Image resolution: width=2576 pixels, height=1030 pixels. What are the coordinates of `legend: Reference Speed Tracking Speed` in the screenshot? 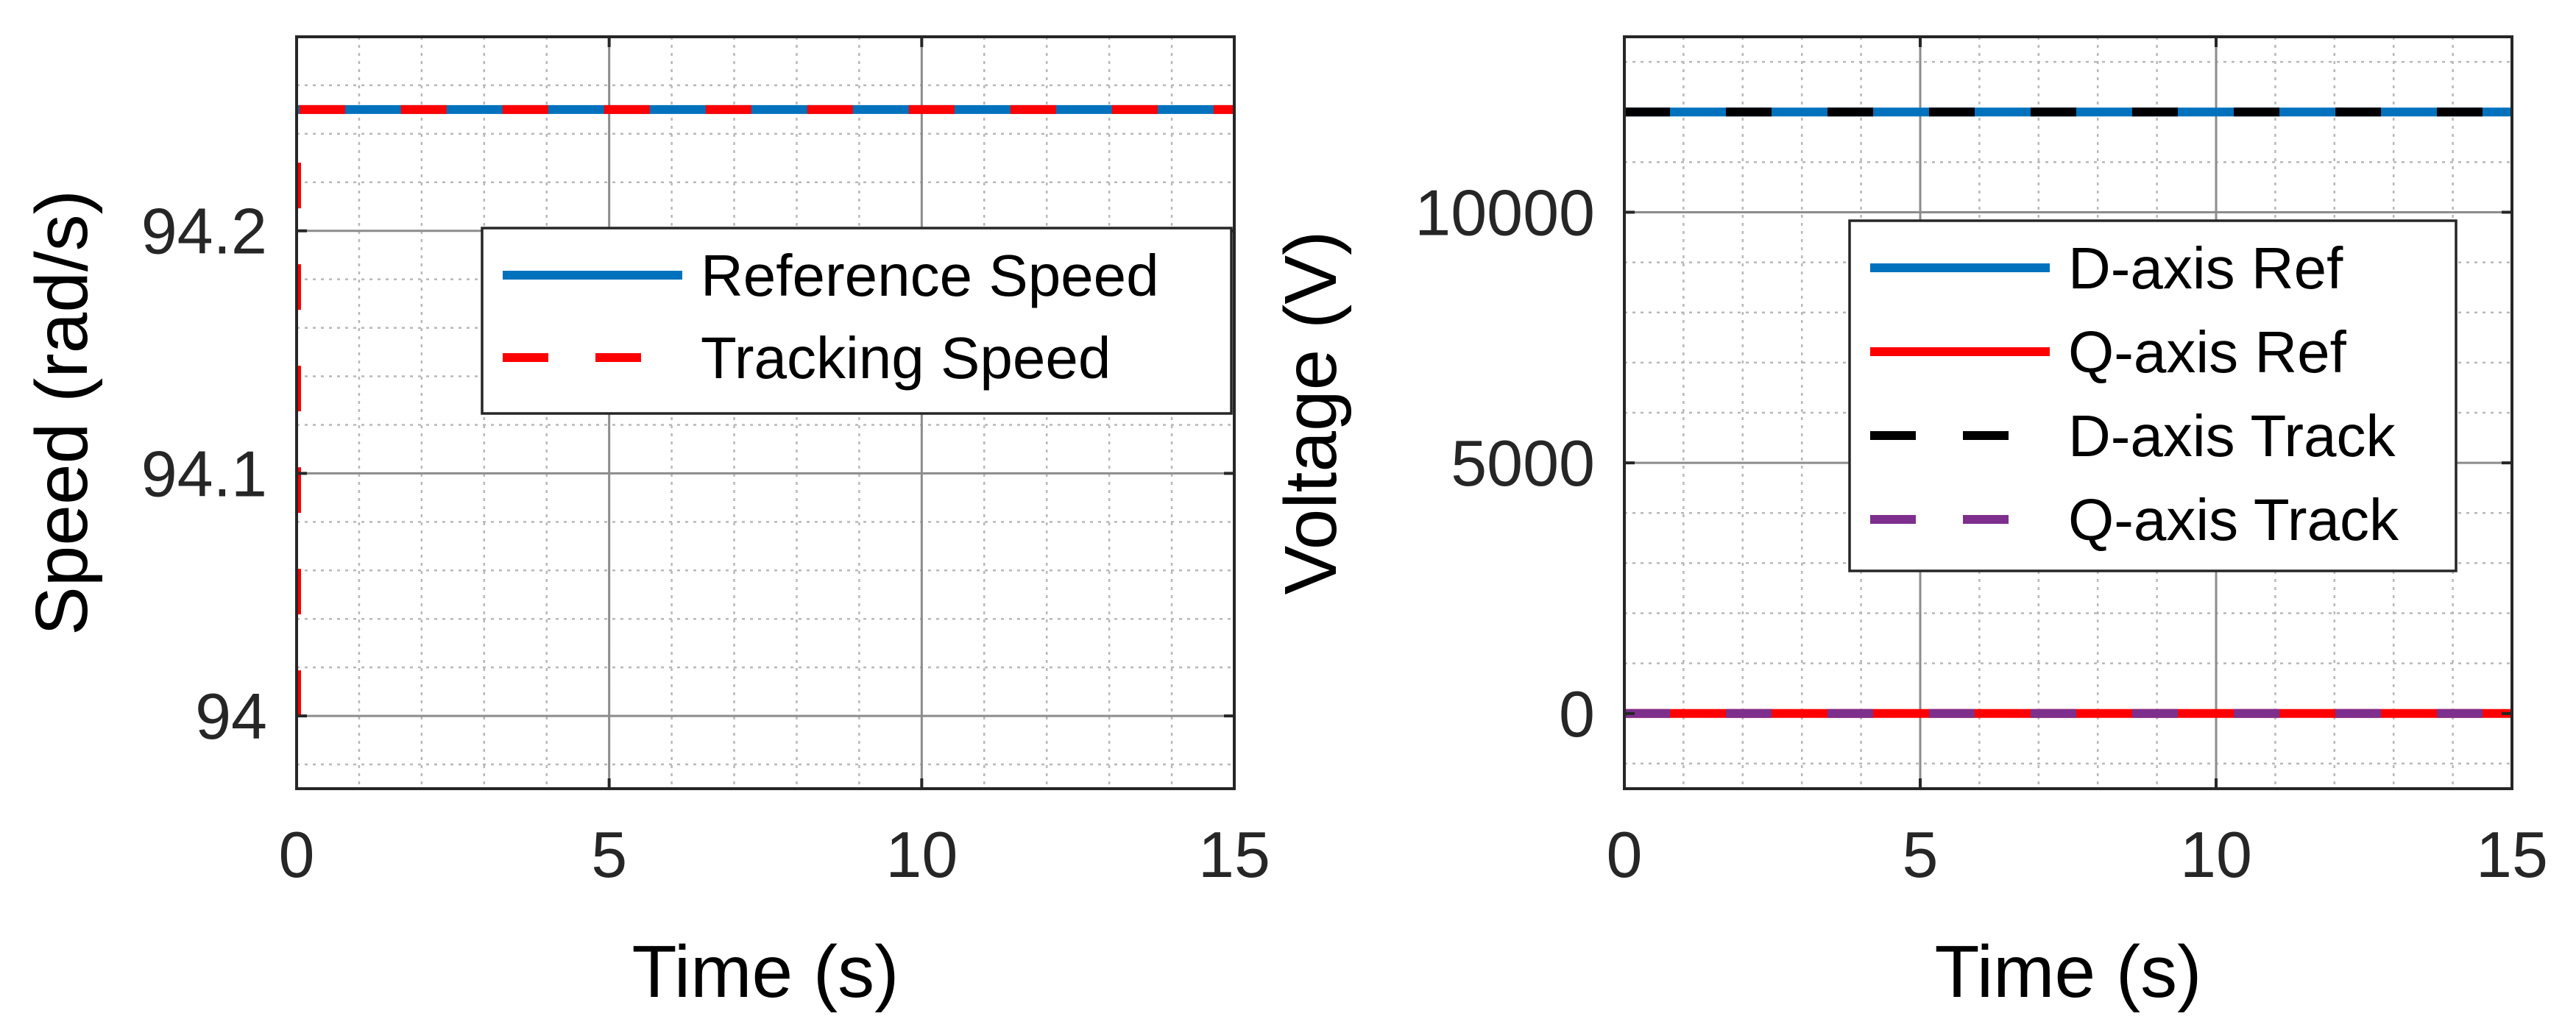 It's located at (857, 321).